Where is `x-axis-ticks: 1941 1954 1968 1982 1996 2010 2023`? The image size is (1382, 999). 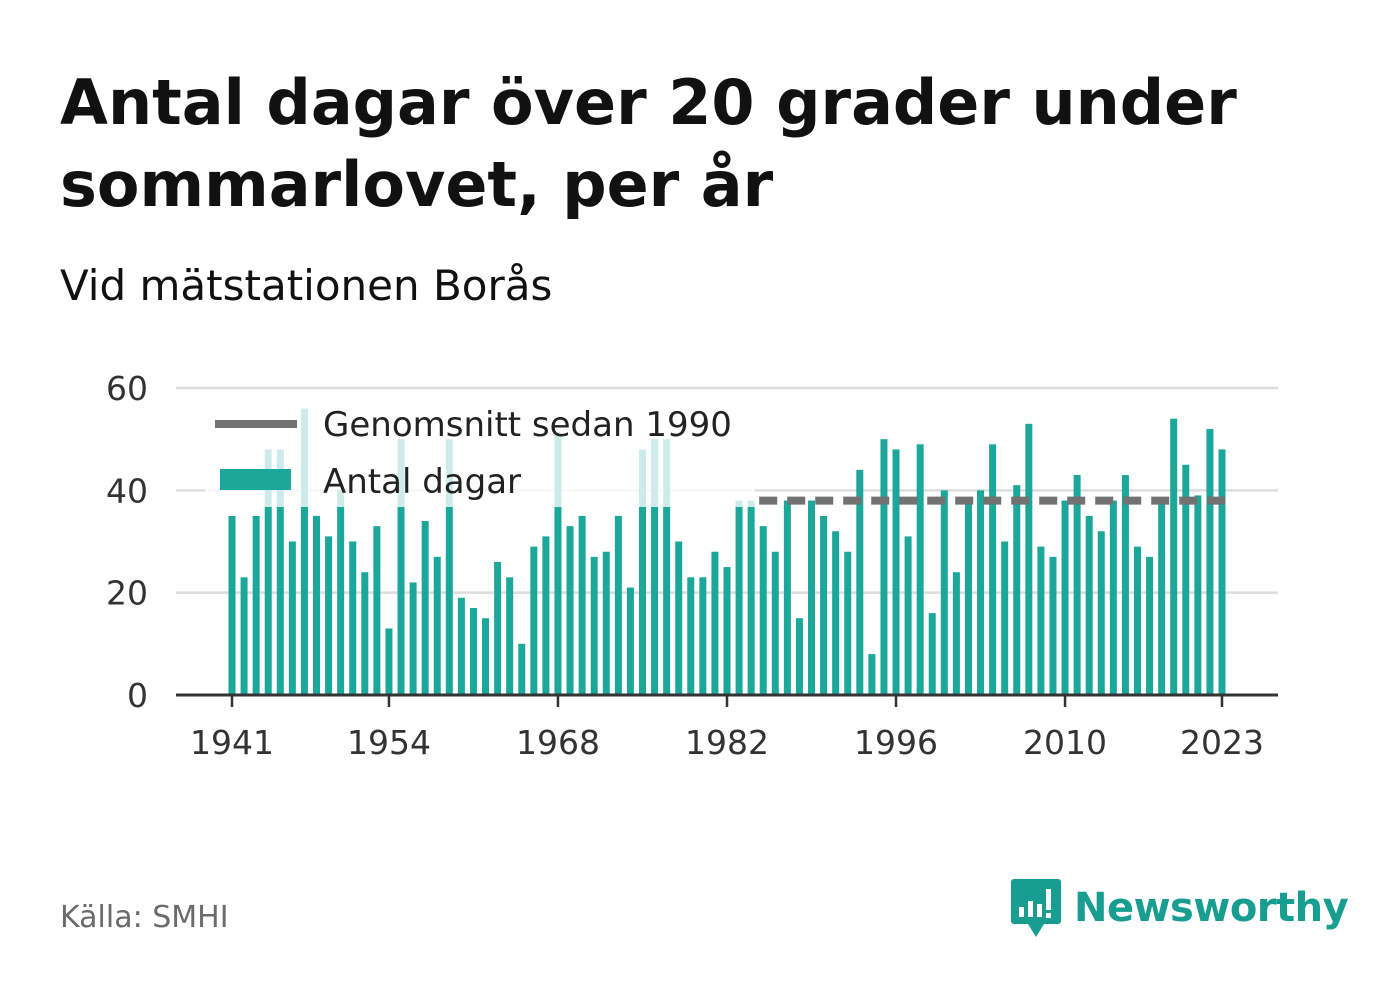
x-axis-ticks: 1941 1954 1968 1982 1996 2010 2023 is located at coordinates (727, 728).